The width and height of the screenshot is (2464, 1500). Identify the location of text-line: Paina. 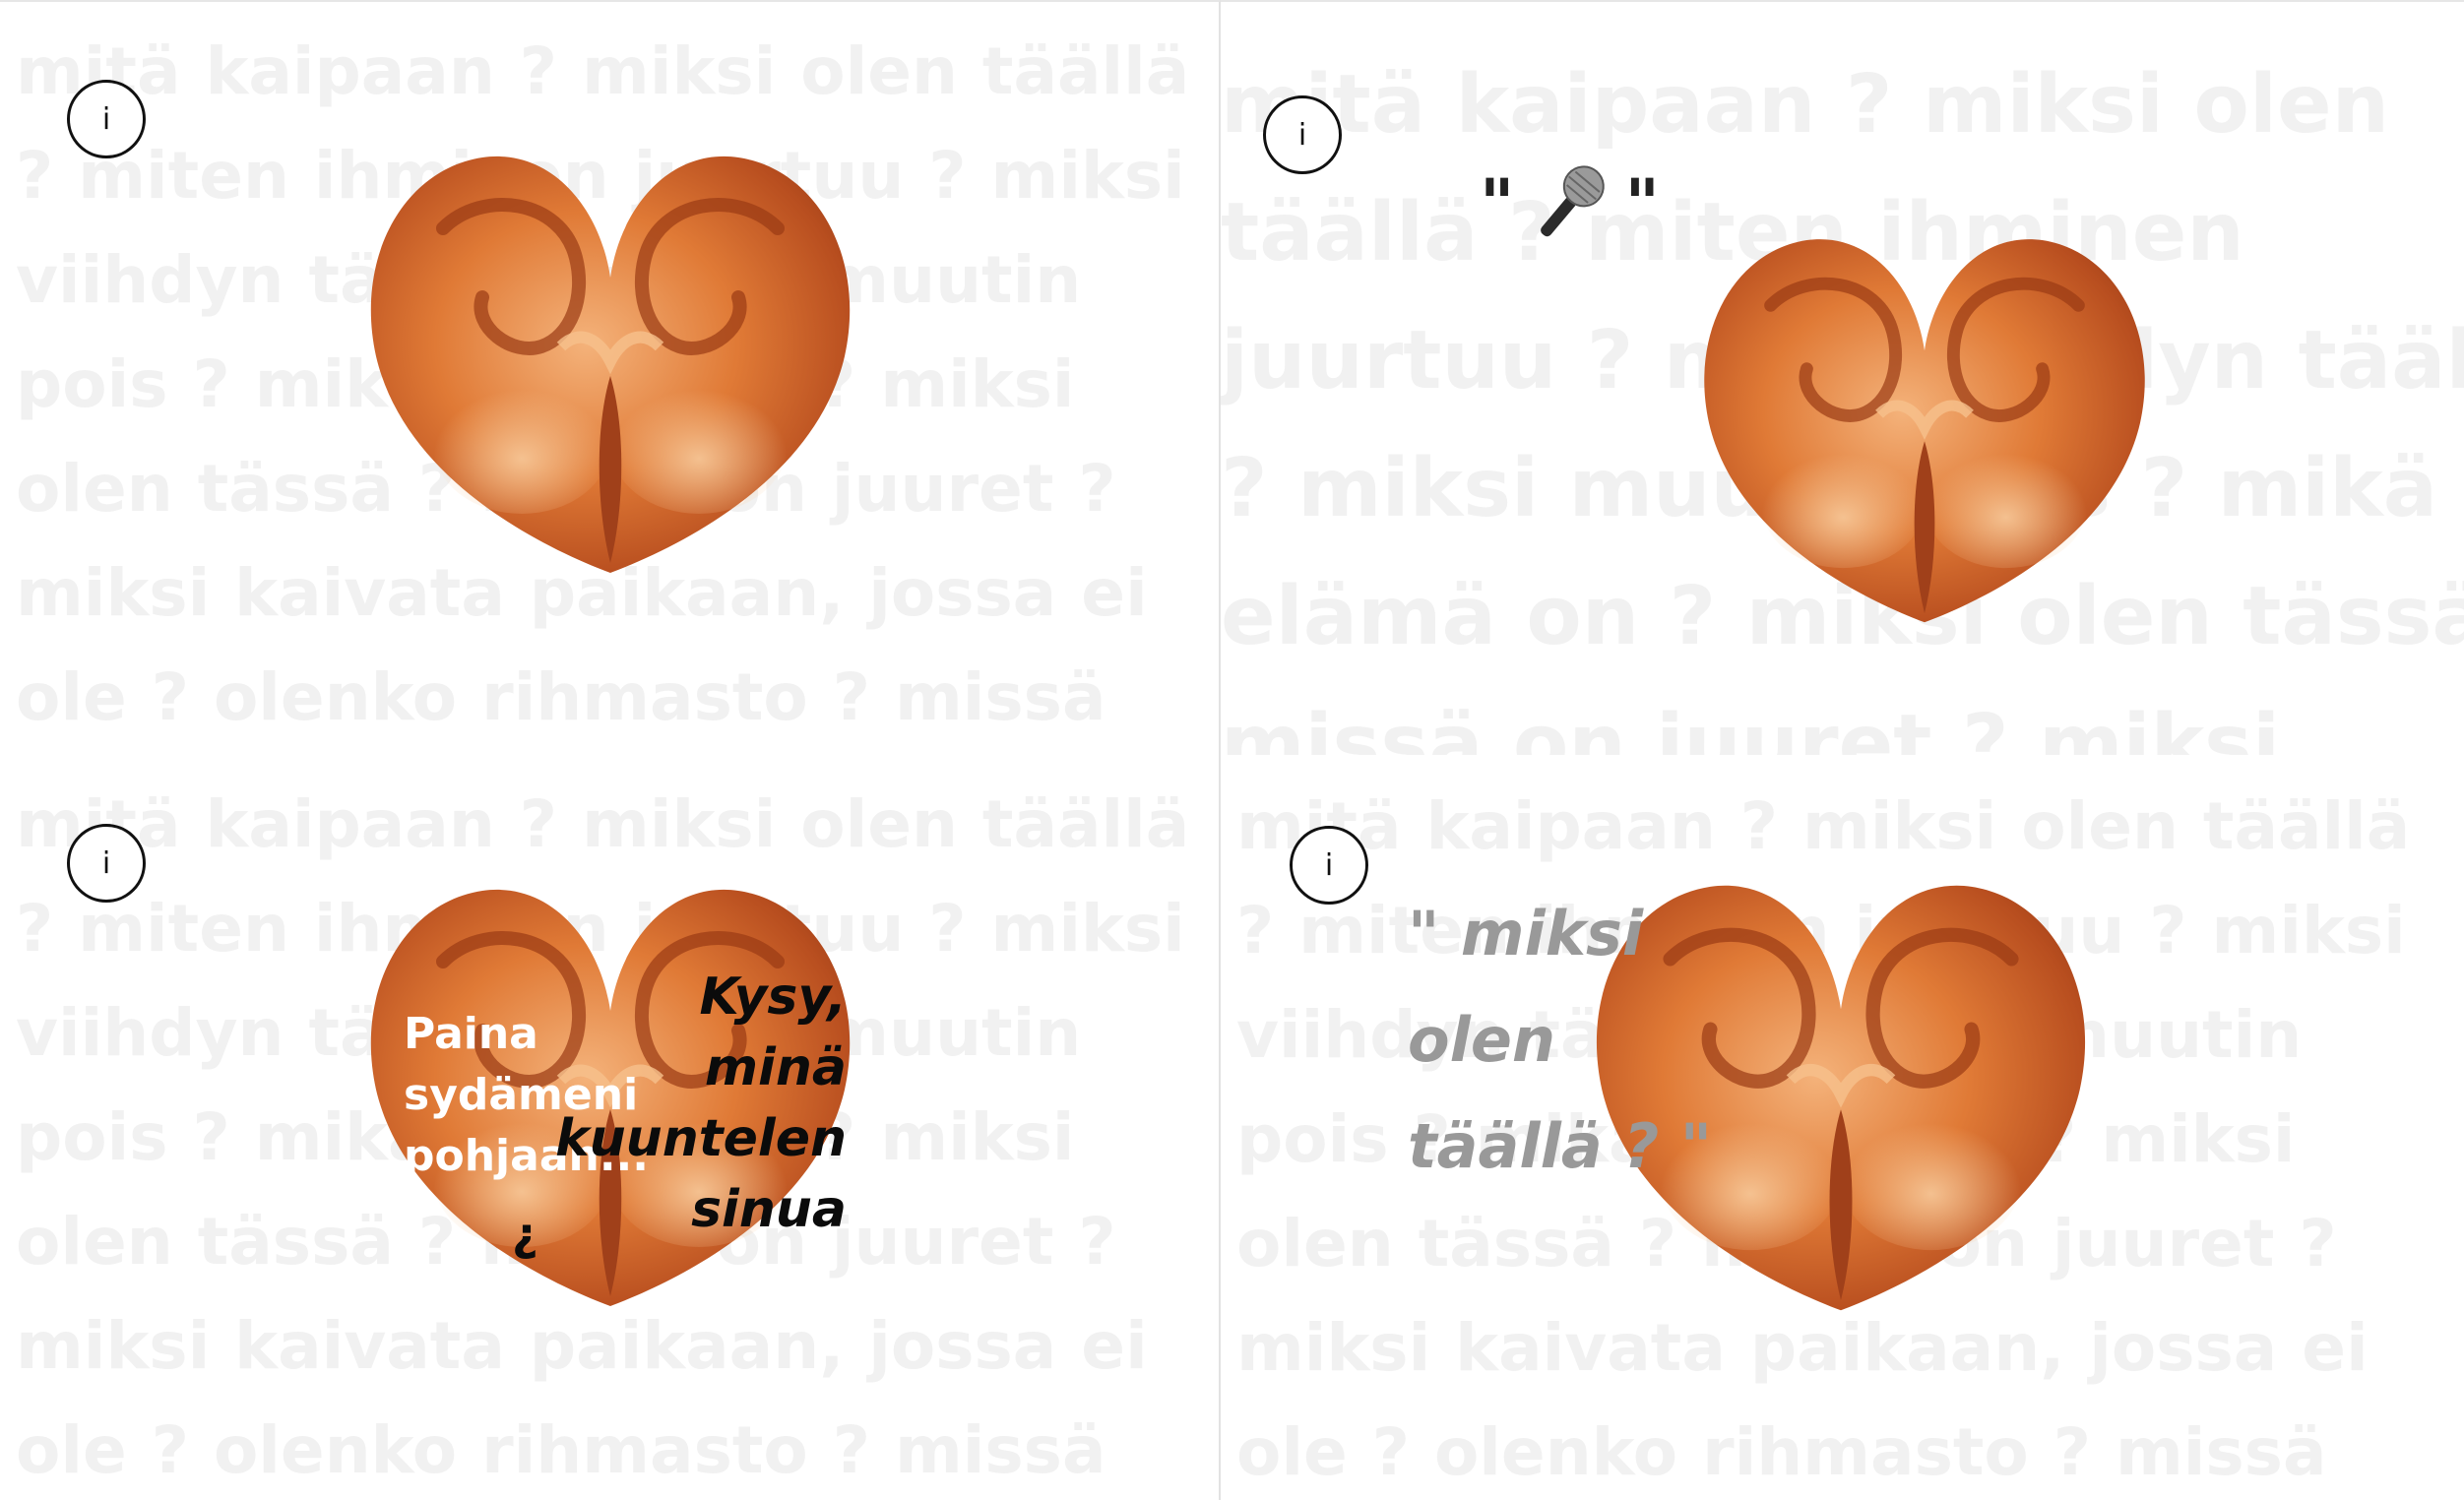
(471, 1034).